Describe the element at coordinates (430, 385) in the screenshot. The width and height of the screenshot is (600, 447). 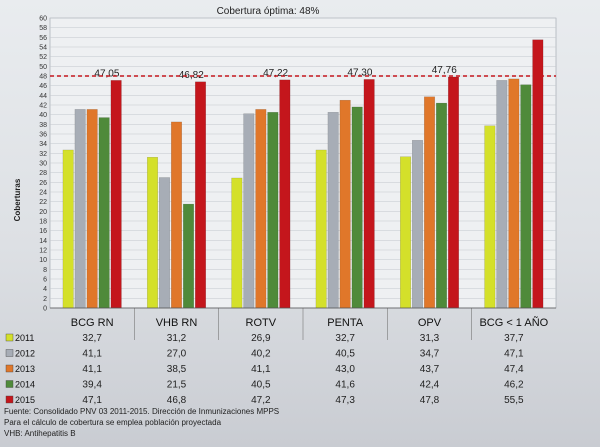
I see `table-value-label: 42,4` at that location.